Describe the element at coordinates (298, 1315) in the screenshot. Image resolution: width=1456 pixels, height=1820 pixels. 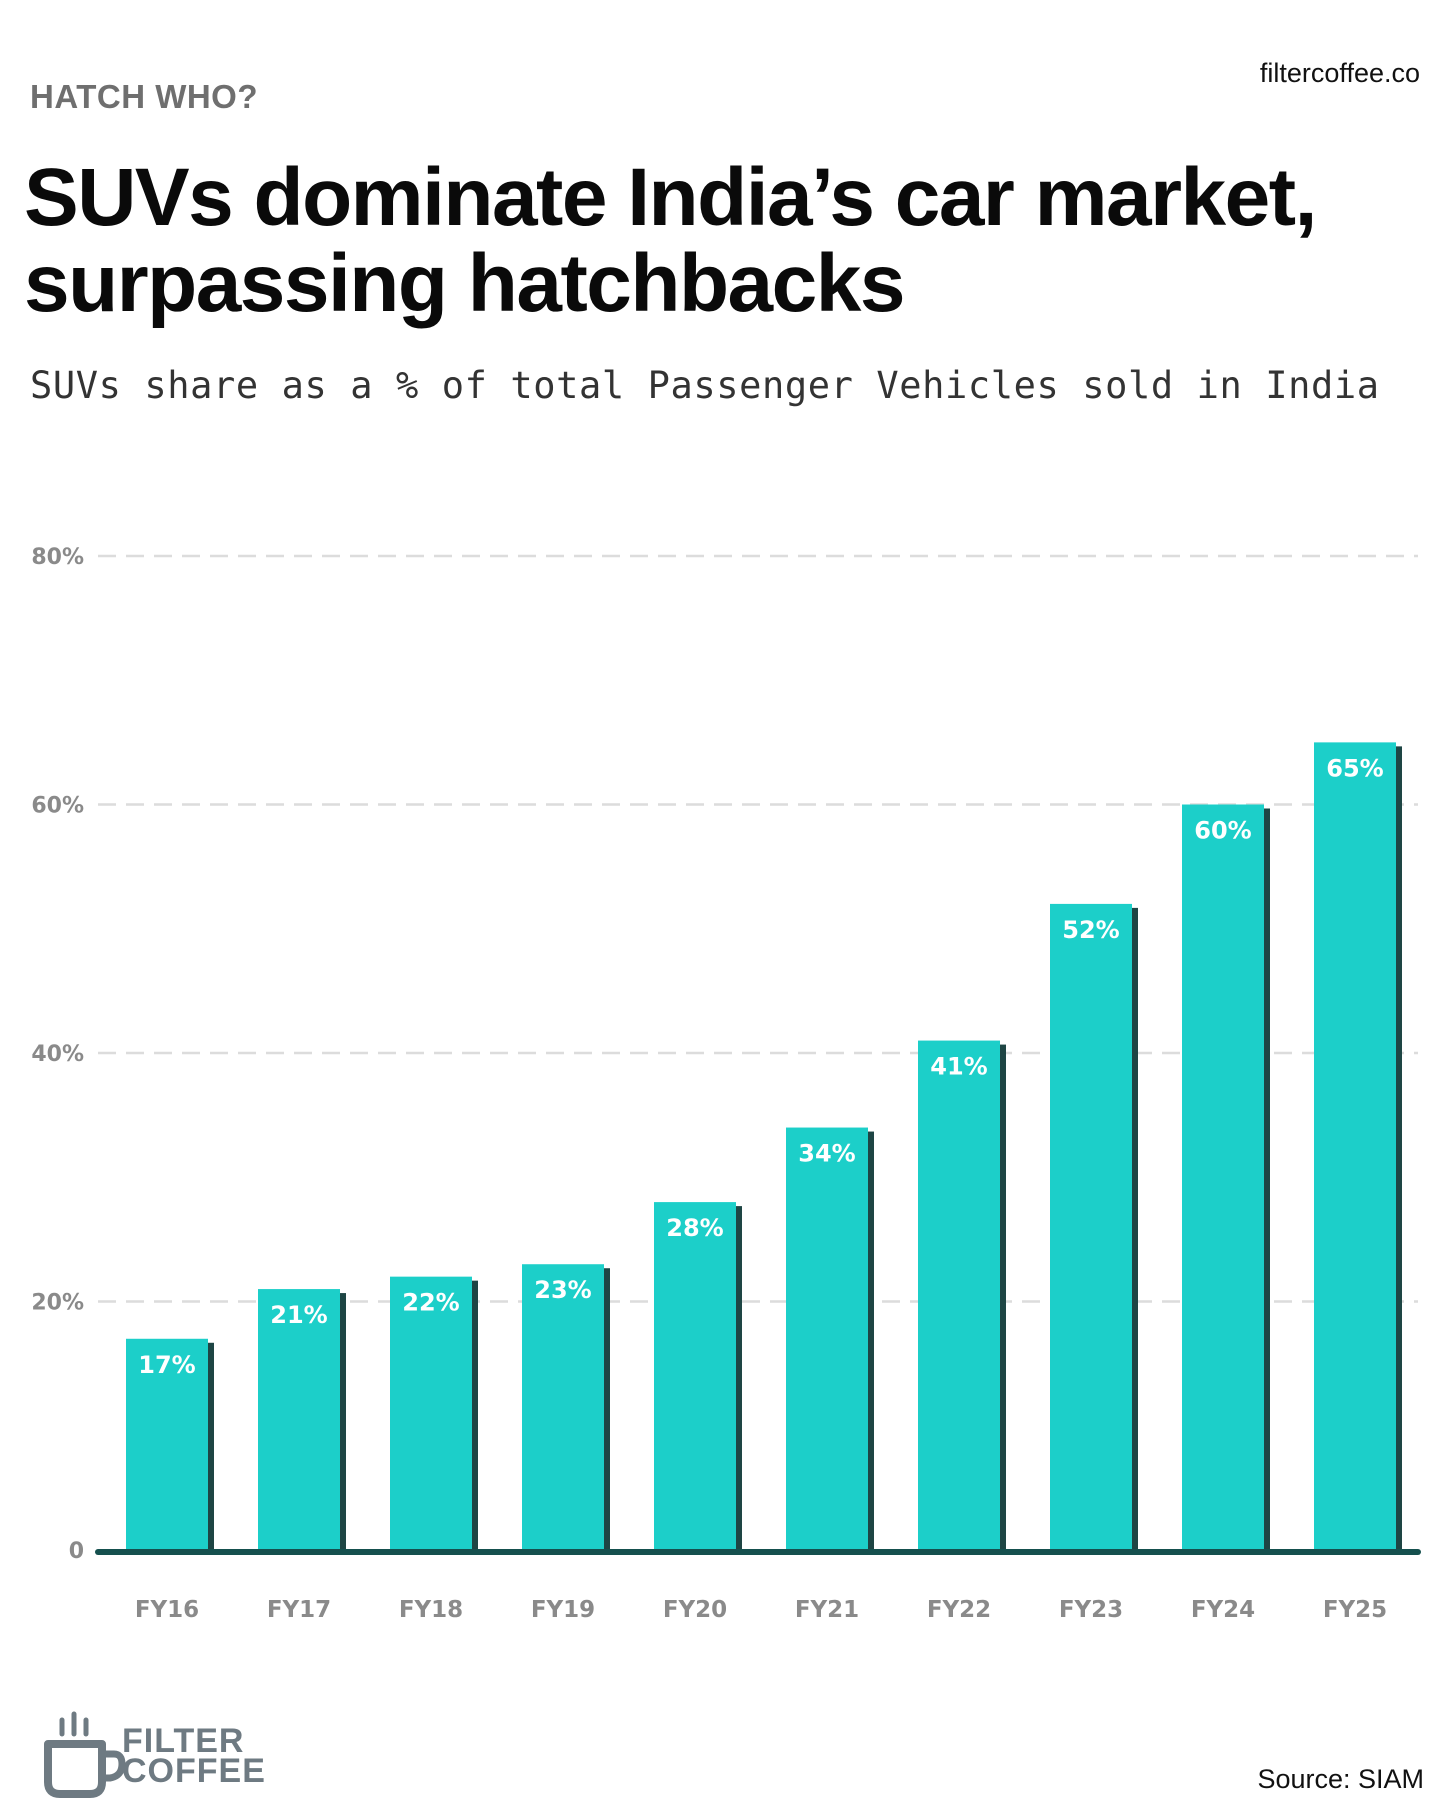
I see `bar-value-label: 21%` at that location.